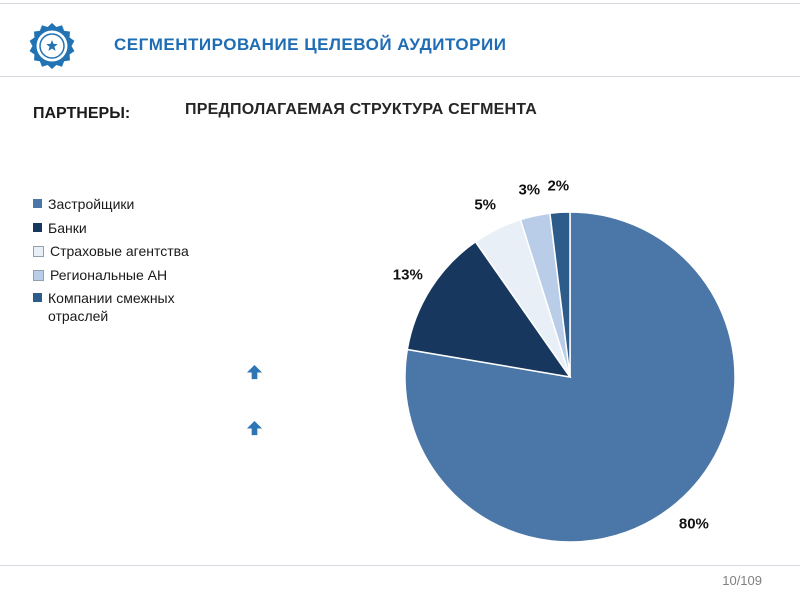 The height and width of the screenshot is (600, 800). What do you see at coordinates (558, 185) in the screenshot?
I see `pie-data-label: 2%` at bounding box center [558, 185].